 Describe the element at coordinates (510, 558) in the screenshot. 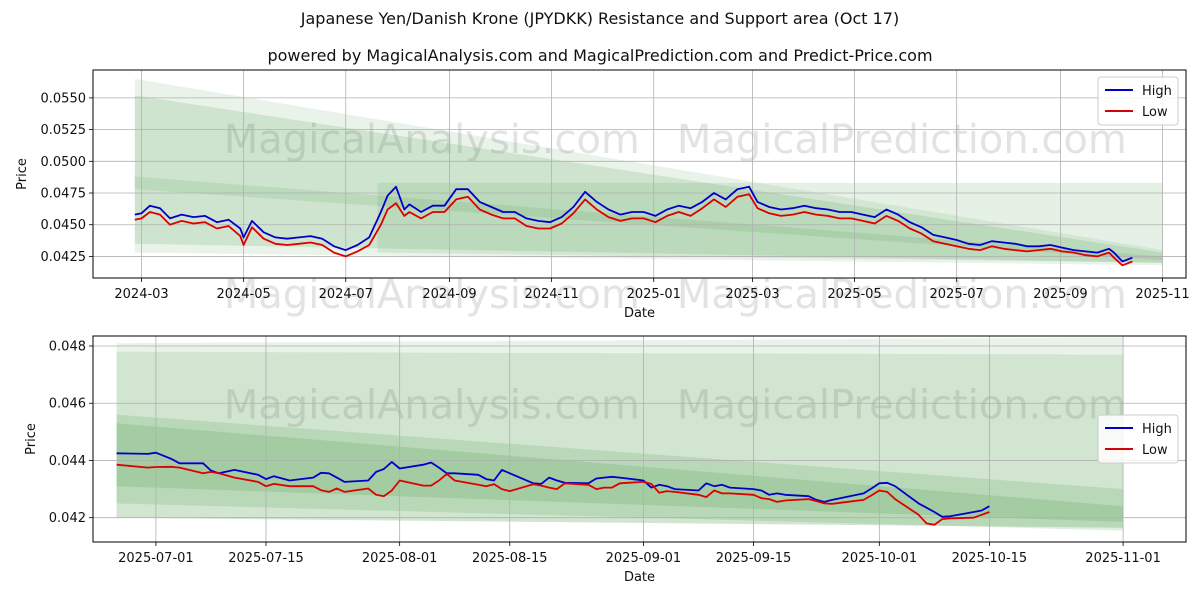

I see `x-tick-label: 2025-08-15` at that location.